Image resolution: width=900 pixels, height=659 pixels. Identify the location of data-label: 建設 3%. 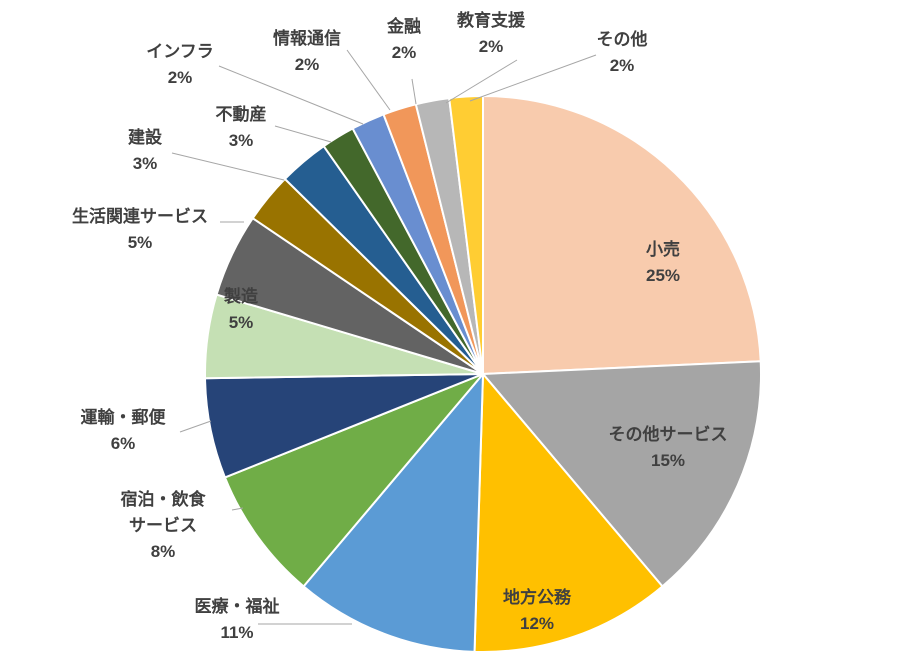
(145, 150).